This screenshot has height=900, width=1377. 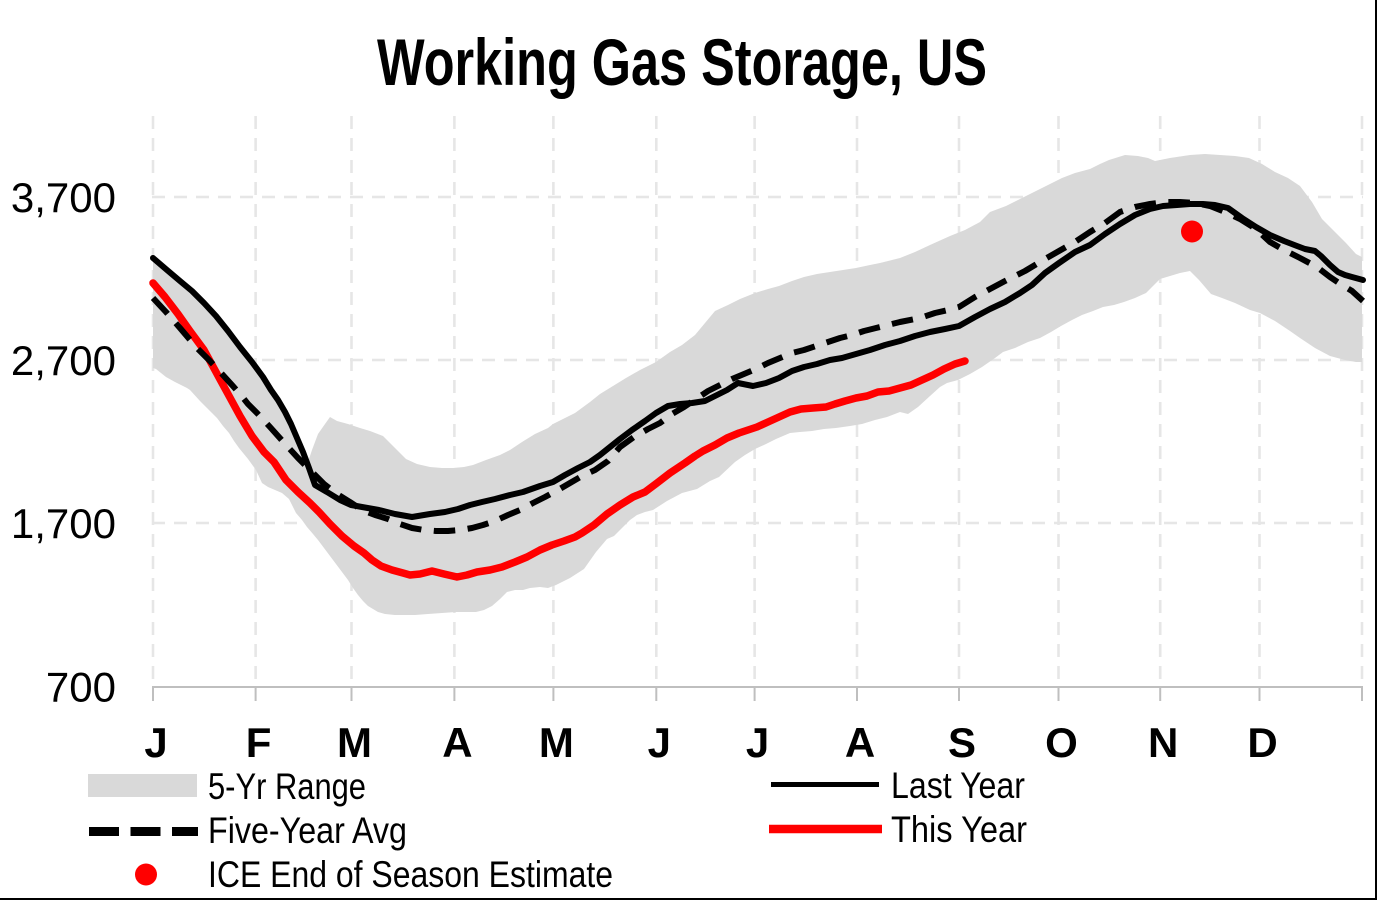 I want to click on svg-text: ICE End of Season Estimate, so click(x=410, y=874).